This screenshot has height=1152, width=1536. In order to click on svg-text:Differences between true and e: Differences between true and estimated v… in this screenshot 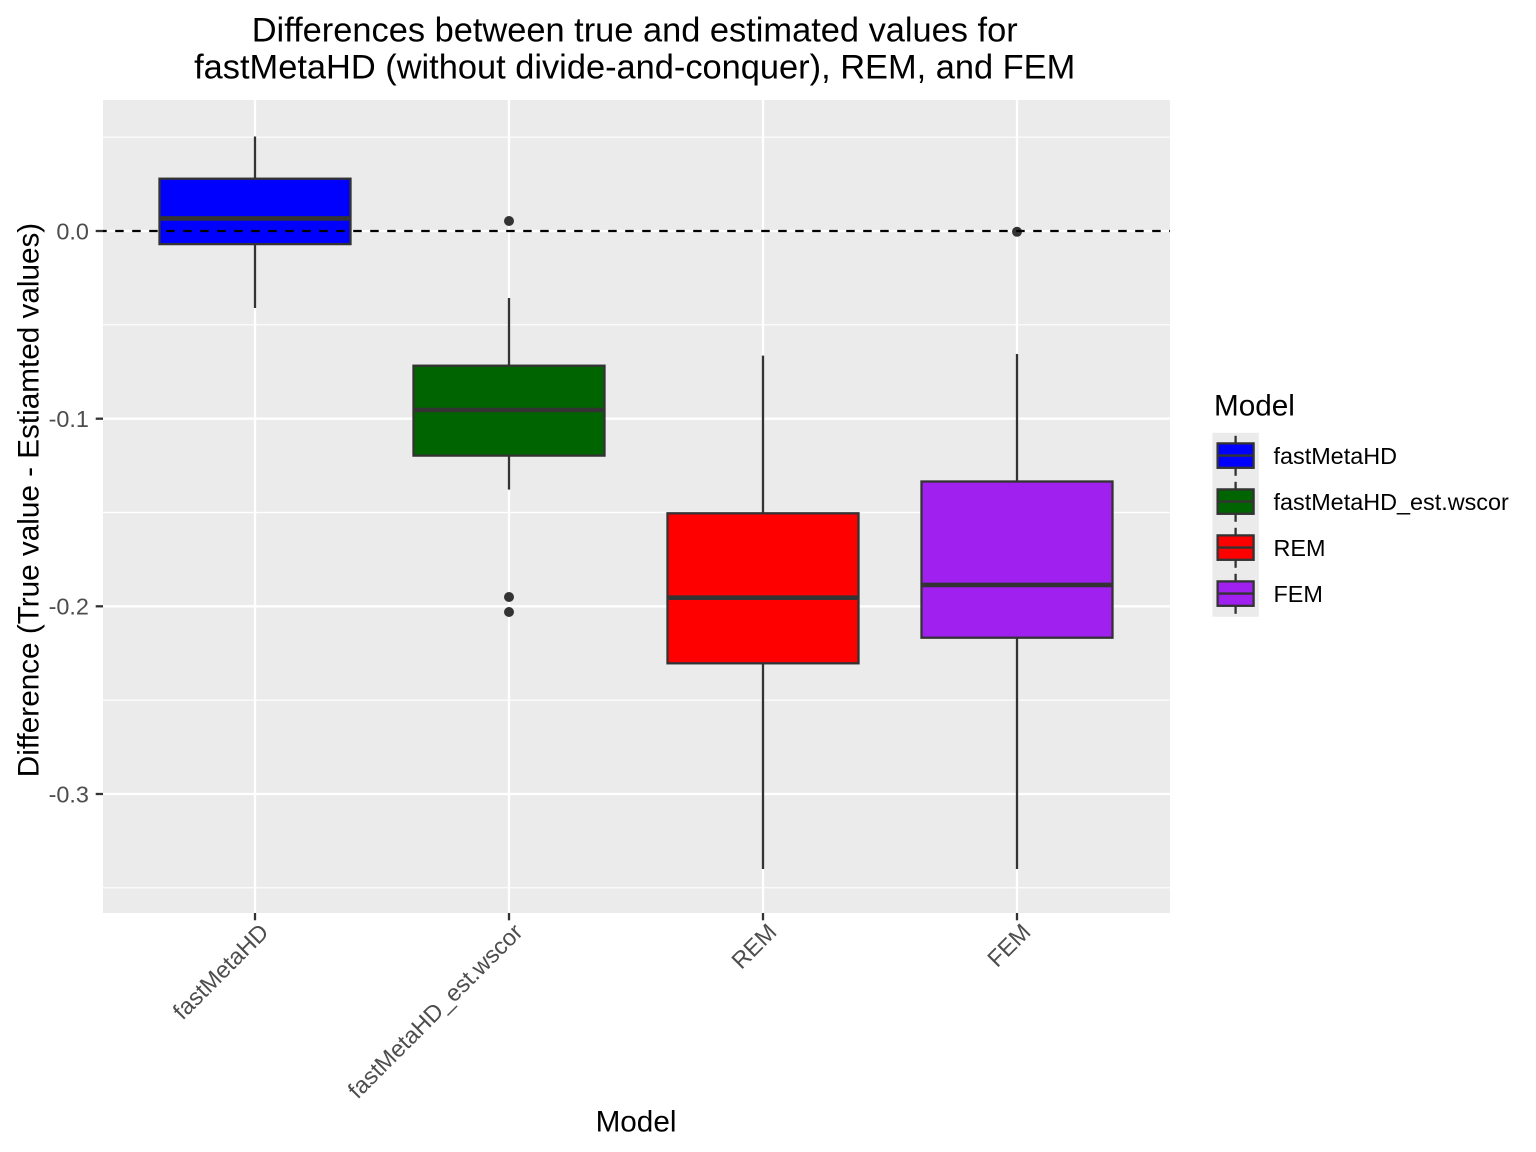, I will do `click(635, 30)`.